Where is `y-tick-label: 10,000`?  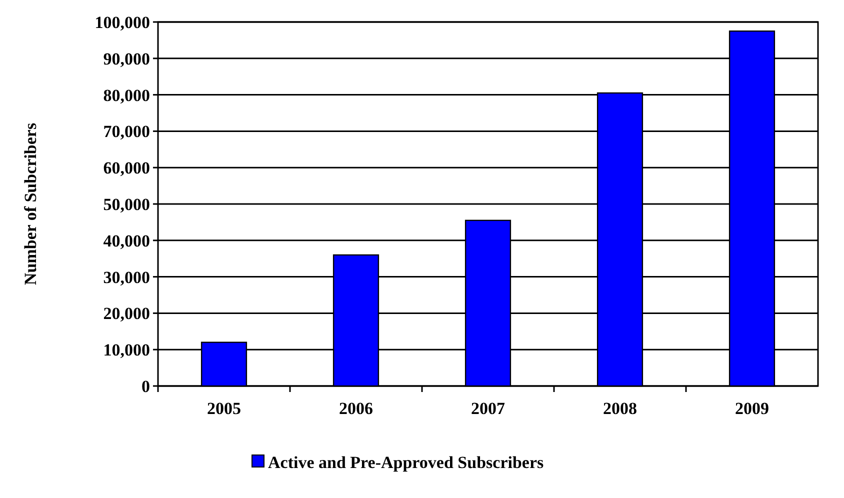
y-tick-label: 10,000 is located at coordinates (126, 350).